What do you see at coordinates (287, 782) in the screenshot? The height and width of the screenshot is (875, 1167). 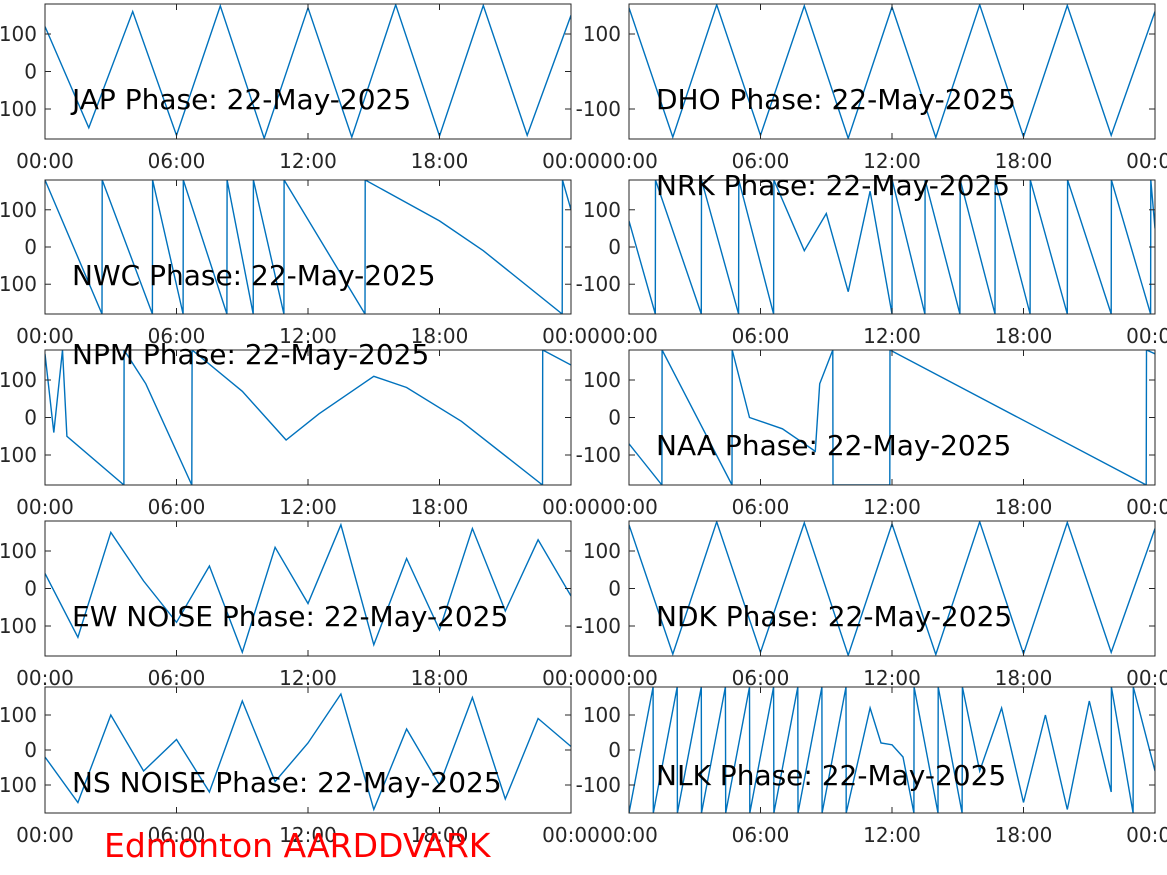 I see `chart-title: NS NOISE Phase: 22-May-2025` at bounding box center [287, 782].